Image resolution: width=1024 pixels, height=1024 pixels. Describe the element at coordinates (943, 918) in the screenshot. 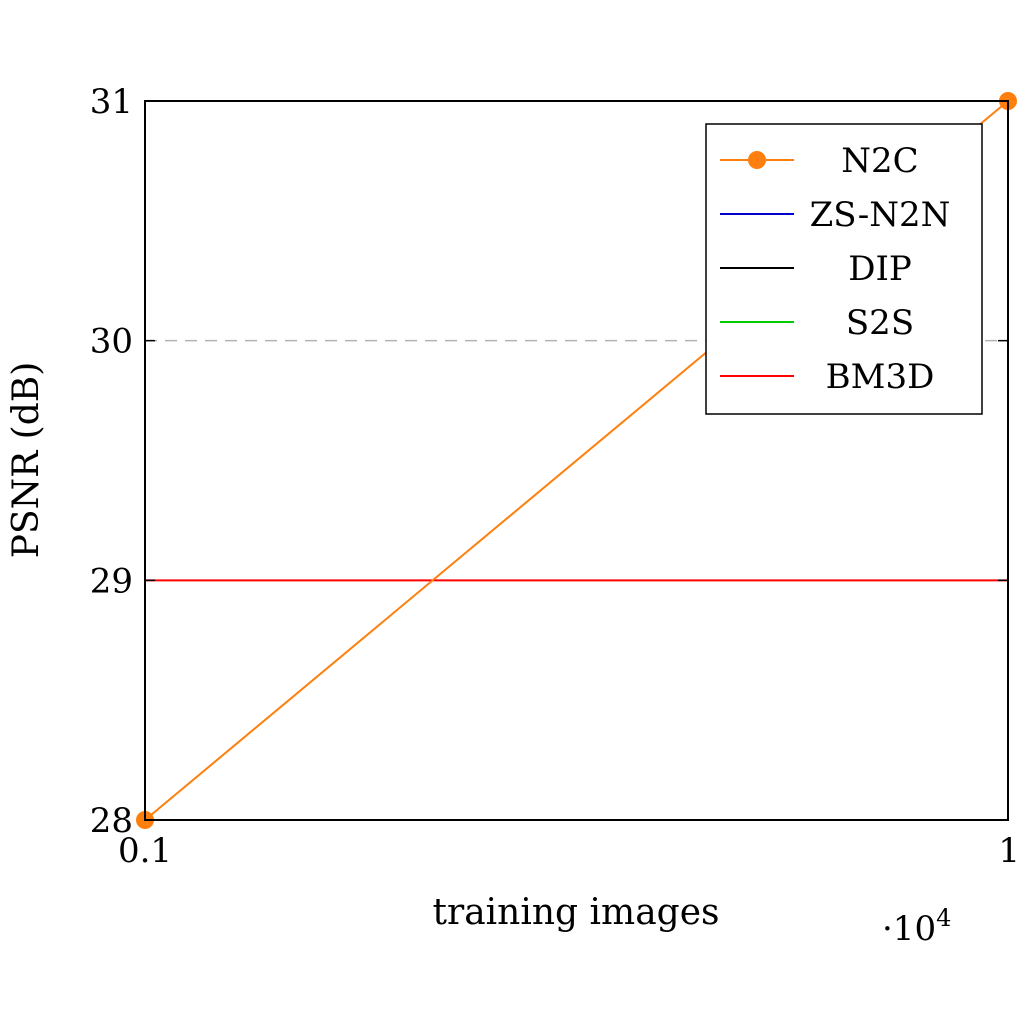

I see `x-multiplier-exp: 4` at that location.